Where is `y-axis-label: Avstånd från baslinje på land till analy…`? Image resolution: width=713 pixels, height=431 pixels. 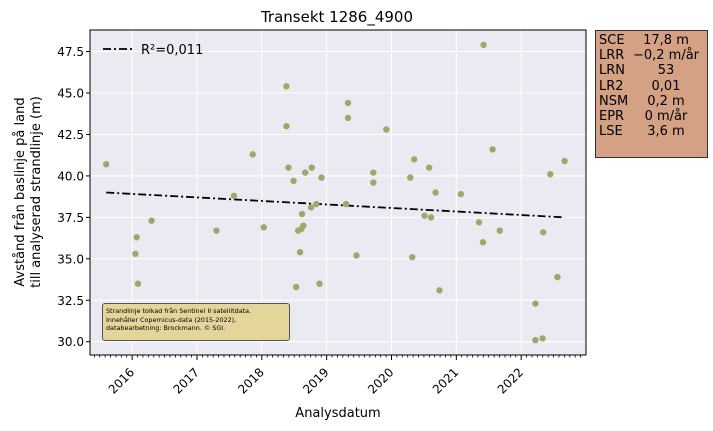 y-axis-label: Avstånd från baslinje på land till analy… is located at coordinates (28, 192).